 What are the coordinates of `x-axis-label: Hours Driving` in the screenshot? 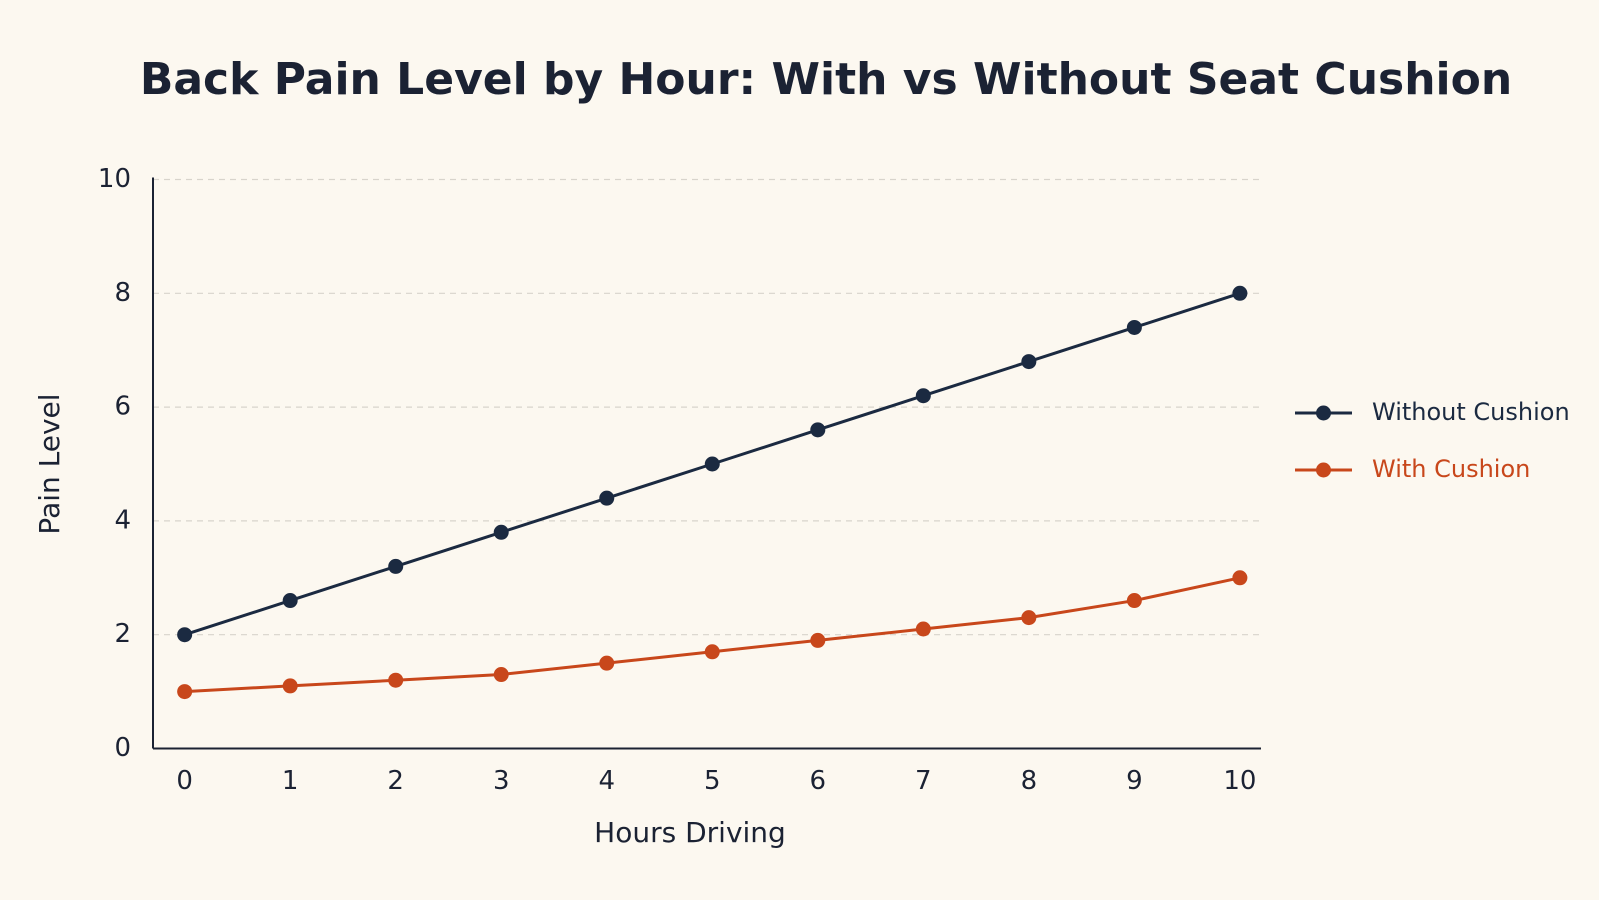 It's located at (690, 832).